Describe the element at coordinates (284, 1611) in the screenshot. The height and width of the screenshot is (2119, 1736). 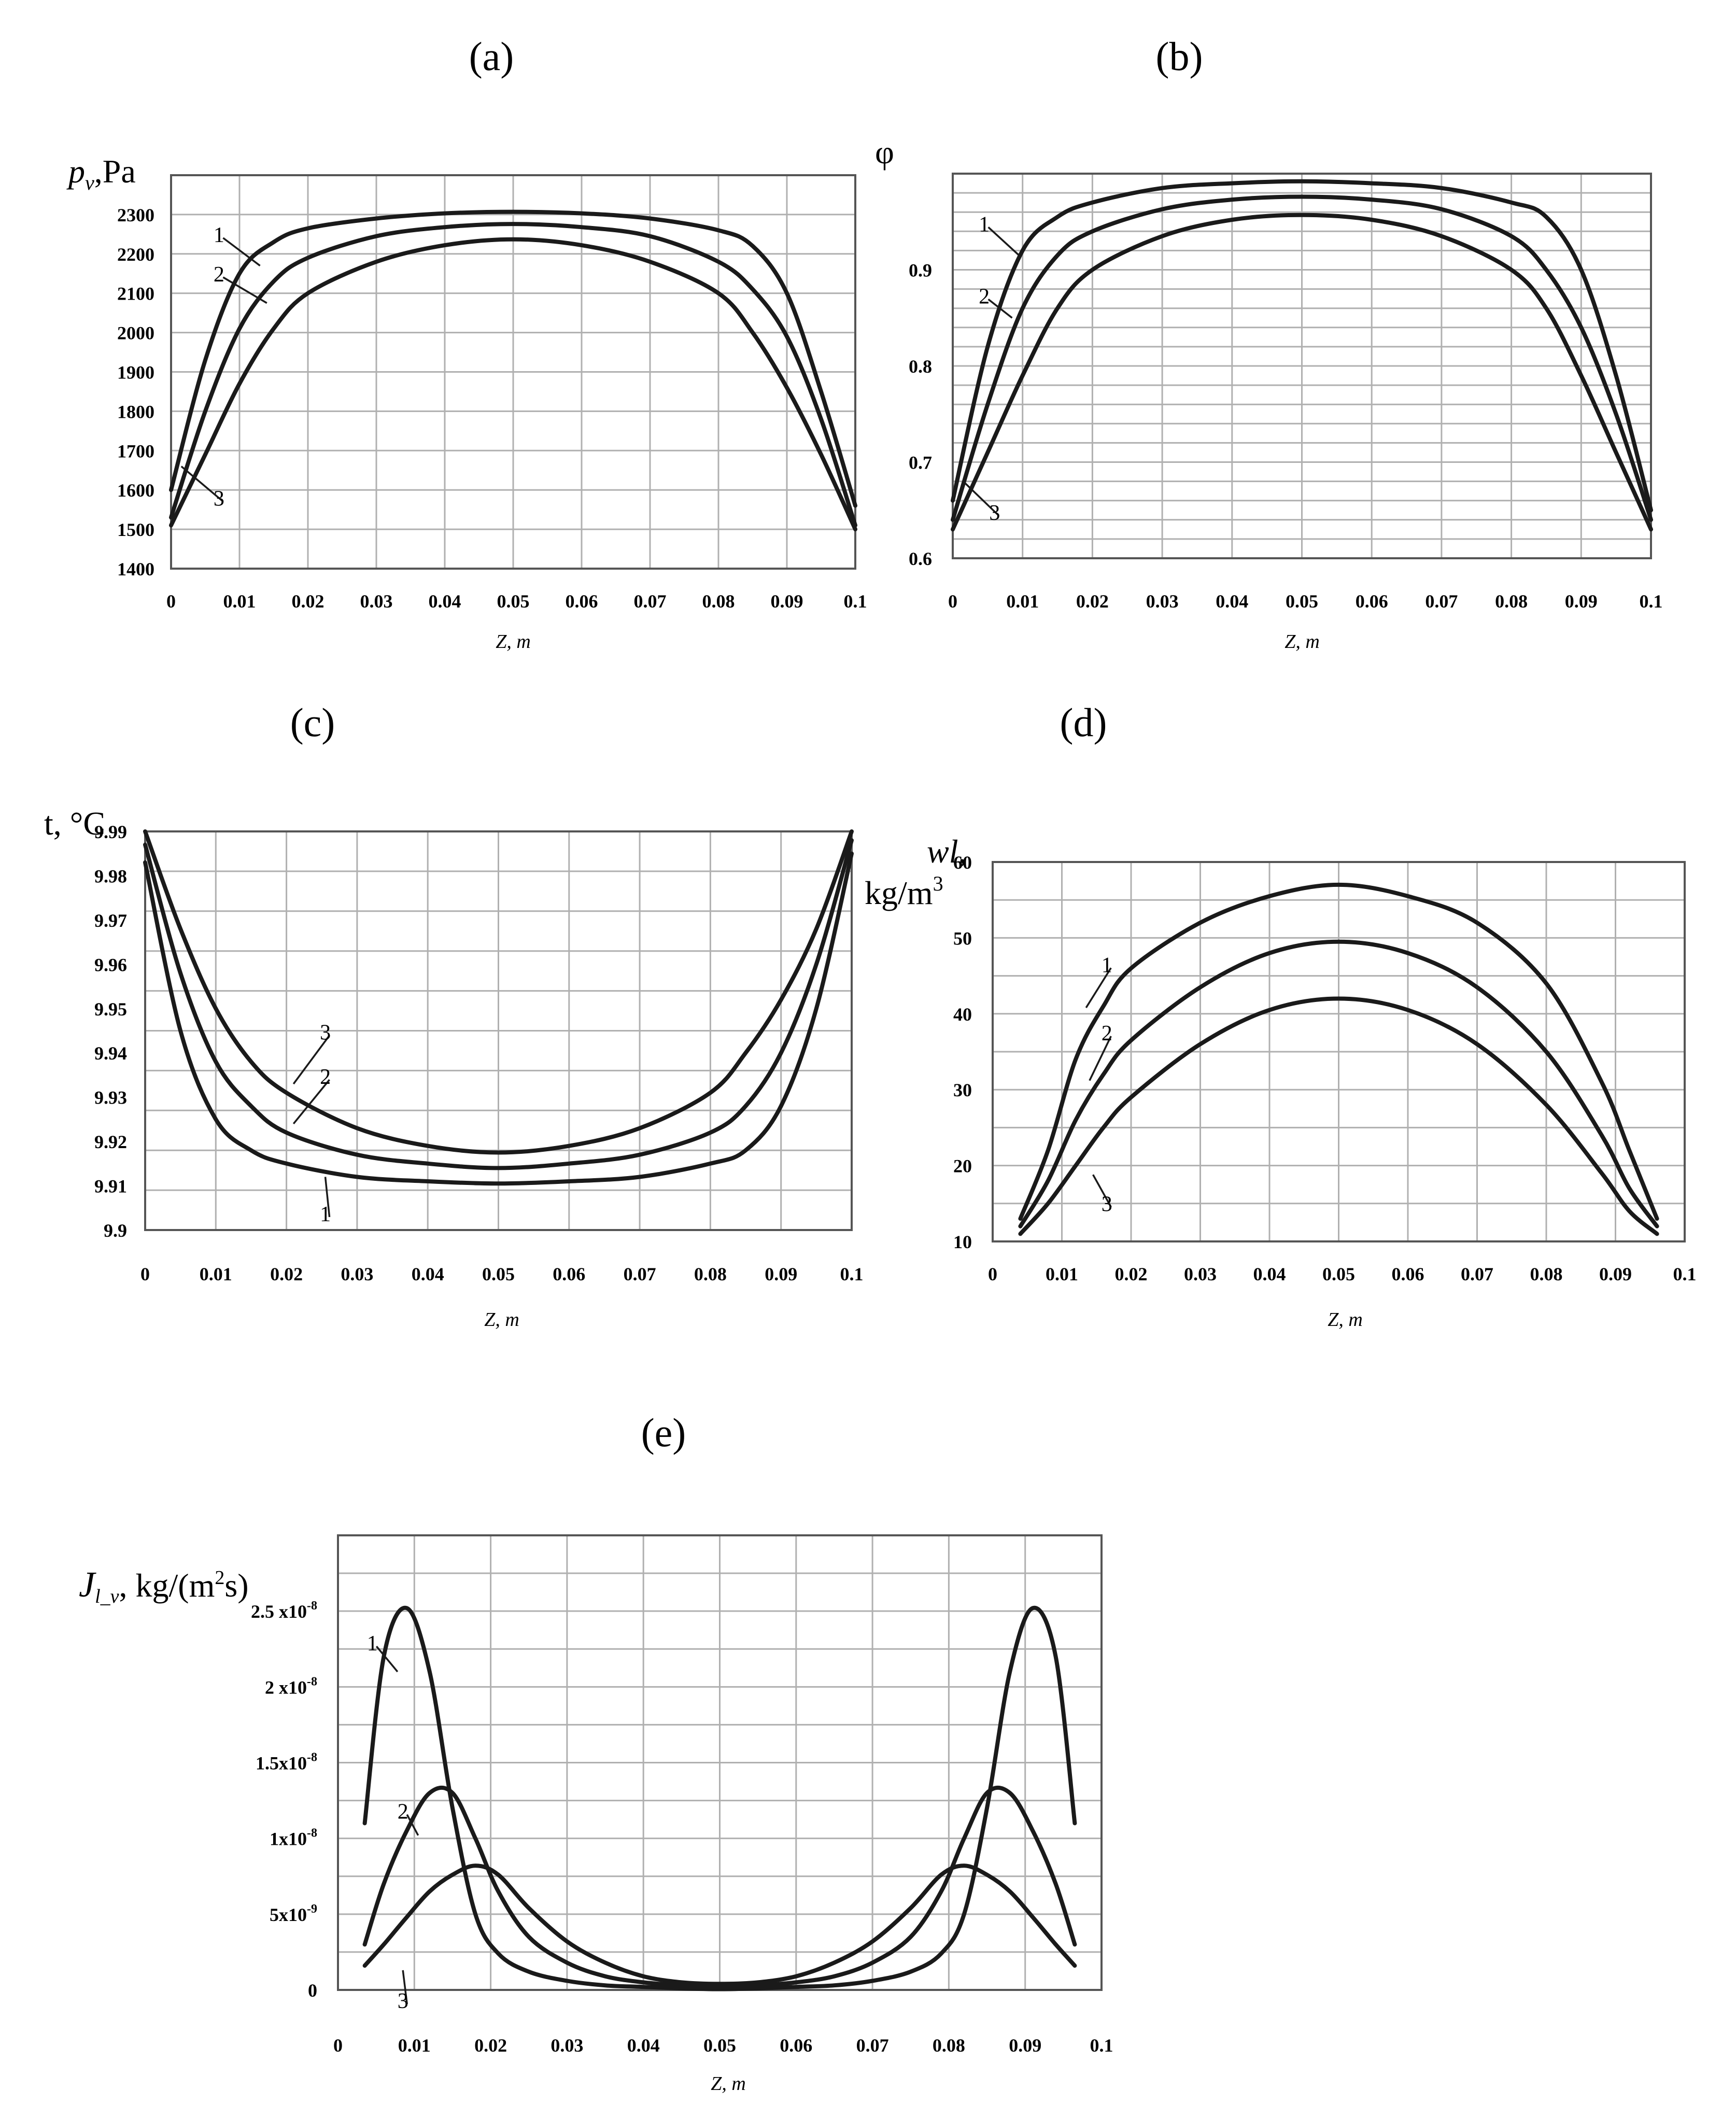
I see `y-tick-label: 2.5 x10⁻⁸` at that location.